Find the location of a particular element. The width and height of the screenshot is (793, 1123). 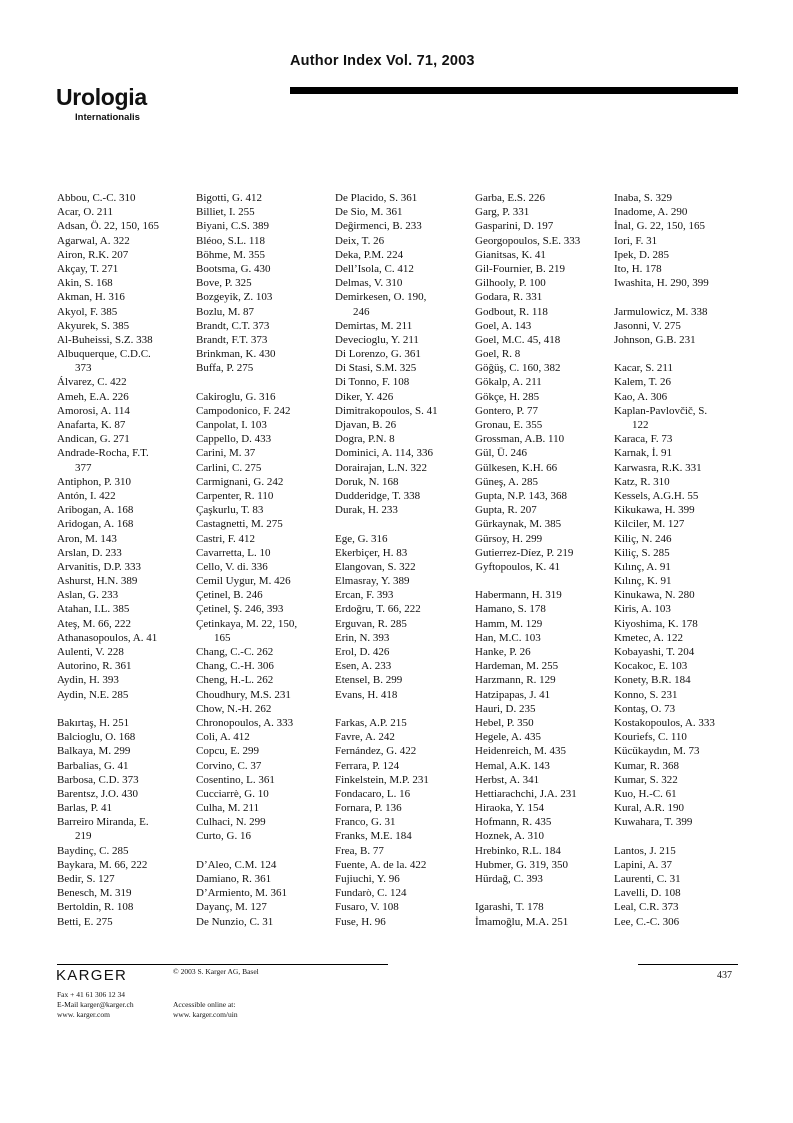

index-entry: Güneş, A. 285 is located at coordinates (506, 481).